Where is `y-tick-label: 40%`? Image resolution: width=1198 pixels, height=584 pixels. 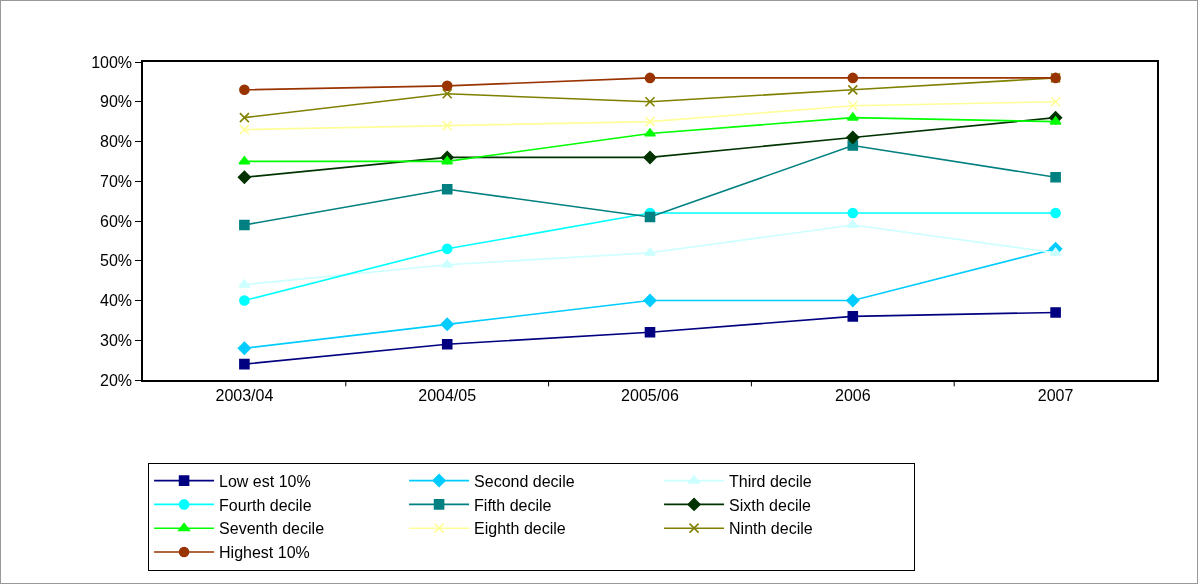
y-tick-label: 40% is located at coordinates (116, 301).